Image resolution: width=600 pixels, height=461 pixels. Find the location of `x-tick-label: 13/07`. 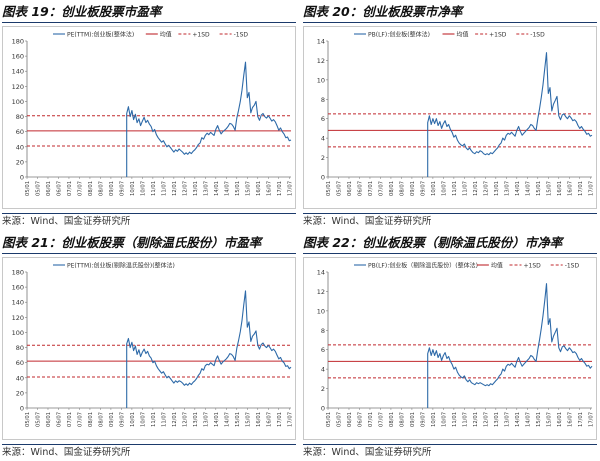

x-tick-label: 13/07 is located at coordinates (206, 419).